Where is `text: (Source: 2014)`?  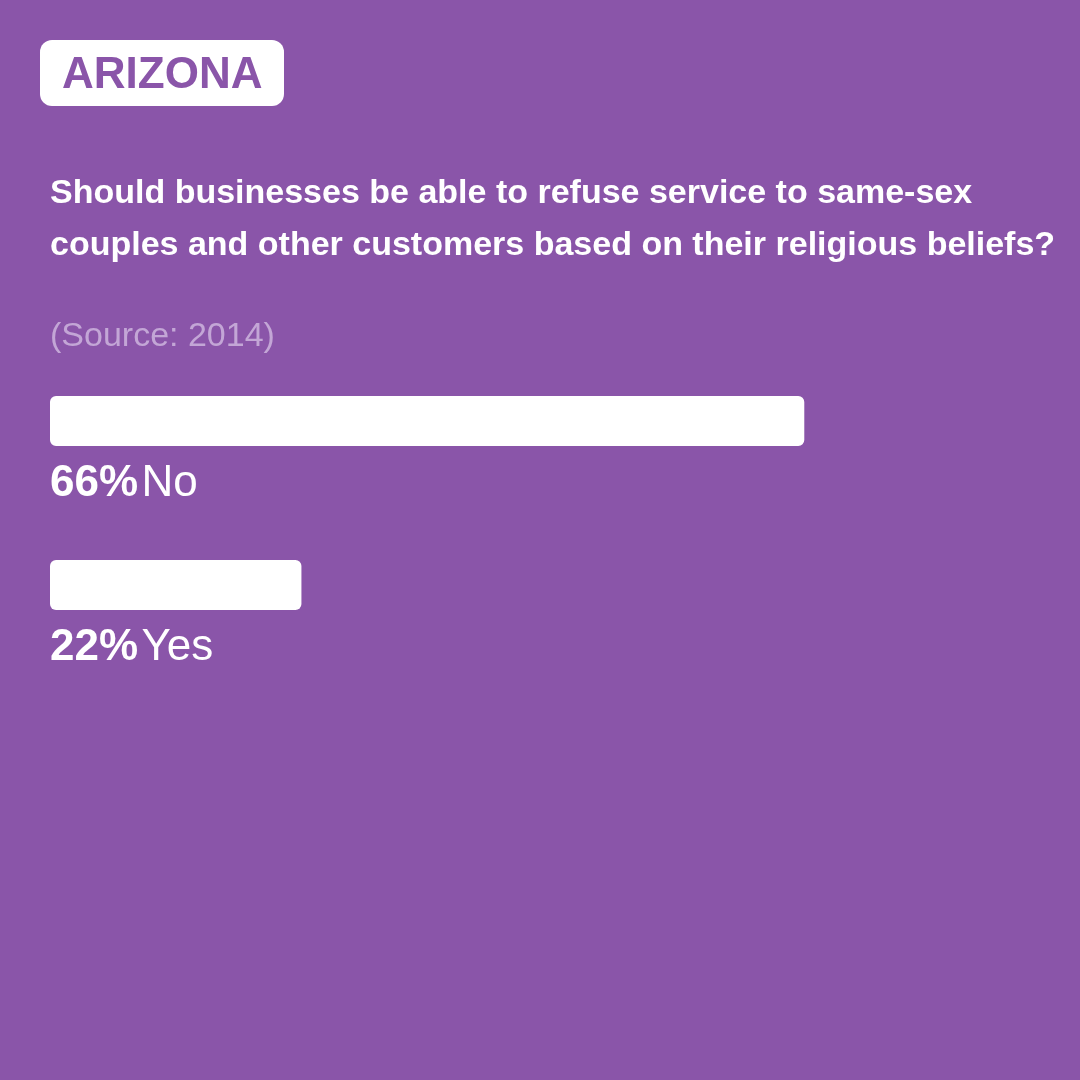
text: (Source: 2014) is located at coordinates (162, 334).